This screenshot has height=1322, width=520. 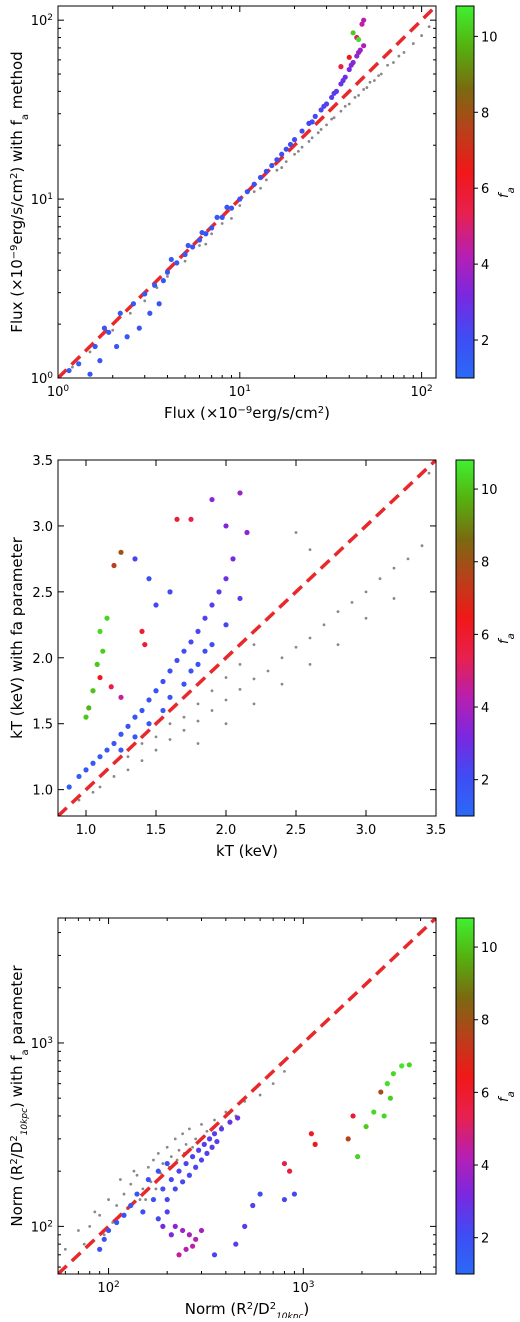 What do you see at coordinates (42, 379) in the screenshot?
I see `y-tick-label: 10⁰` at bounding box center [42, 379].